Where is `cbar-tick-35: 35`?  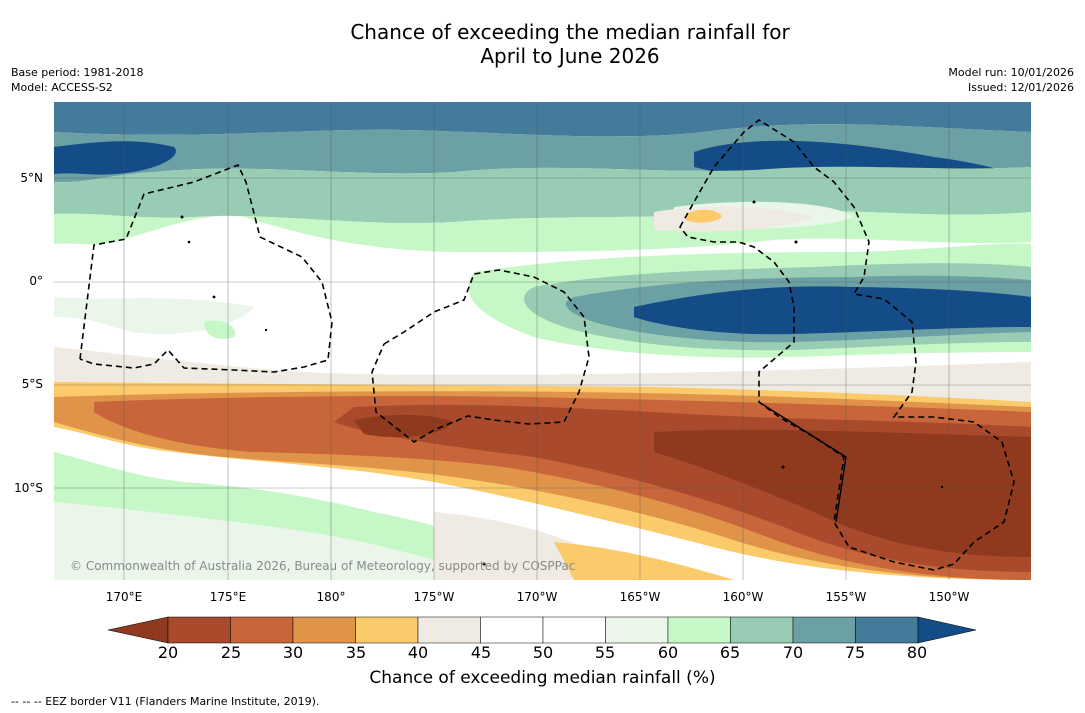 cbar-tick-35: 35 is located at coordinates (356, 652).